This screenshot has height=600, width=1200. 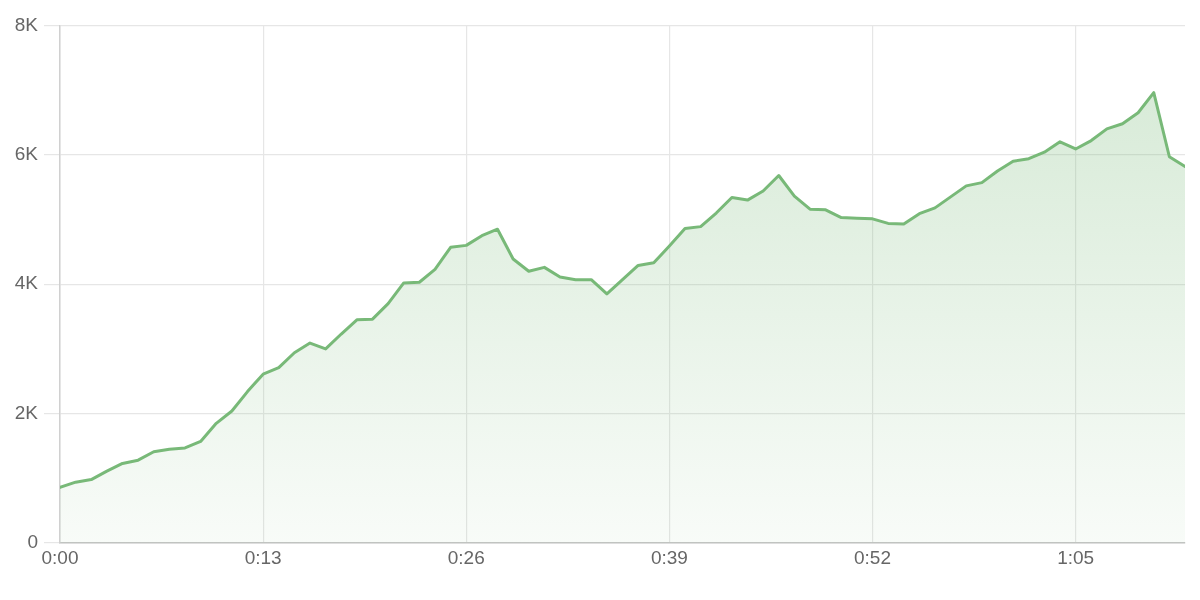 What do you see at coordinates (26, 412) in the screenshot?
I see `y-tick-label: 2K` at bounding box center [26, 412].